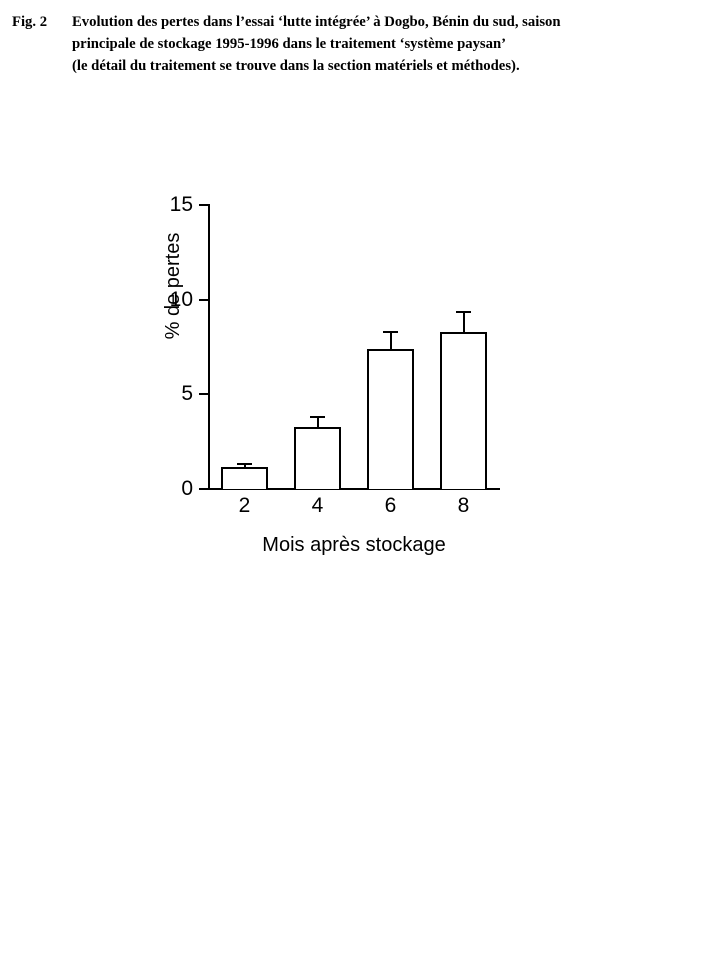 This screenshot has height=959, width=719. What do you see at coordinates (171, 393) in the screenshot?
I see `y-tick-label-wrap: 5` at bounding box center [171, 393].